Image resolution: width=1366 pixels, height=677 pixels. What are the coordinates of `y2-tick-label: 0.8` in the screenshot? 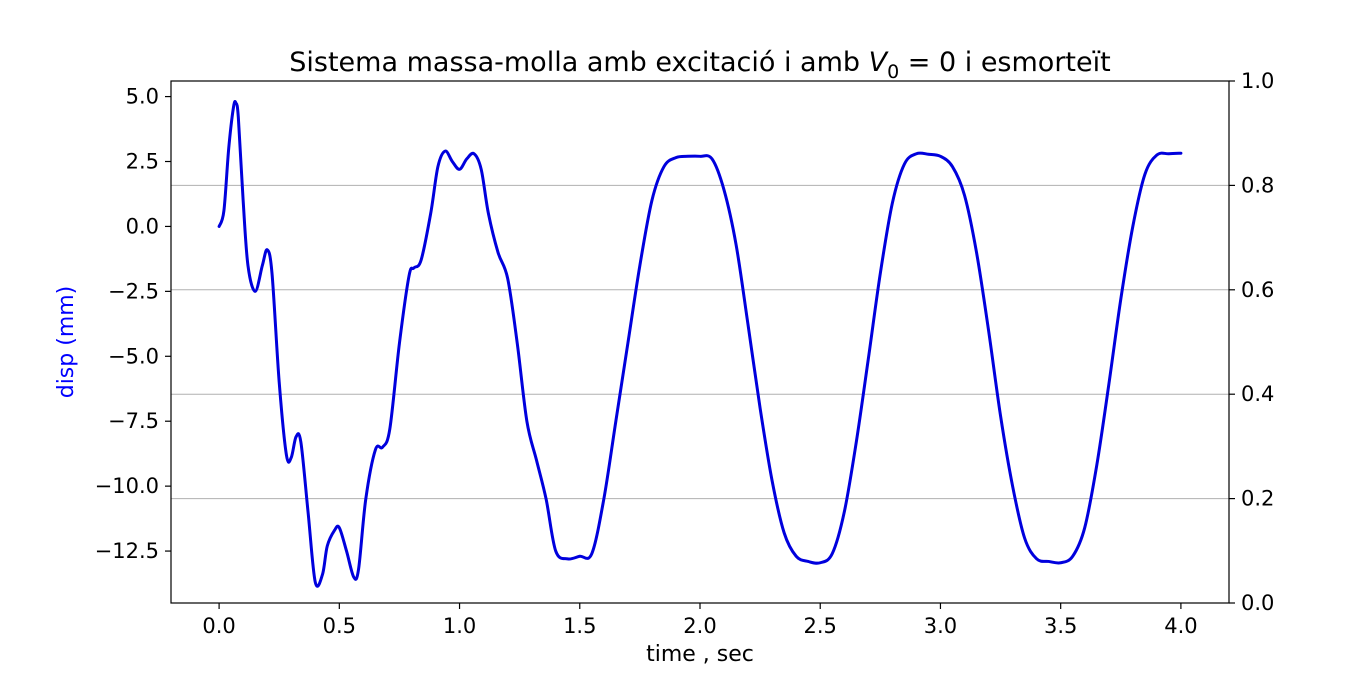 It's located at (1257, 185).